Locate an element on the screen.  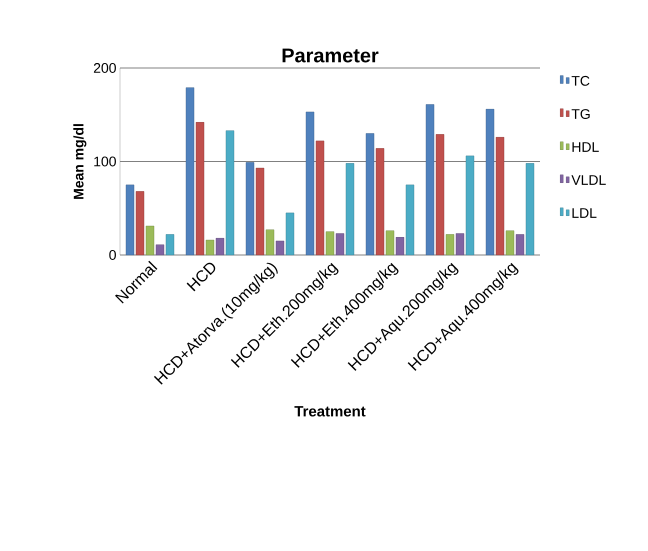
legend-label: TG is located at coordinates (581, 114).